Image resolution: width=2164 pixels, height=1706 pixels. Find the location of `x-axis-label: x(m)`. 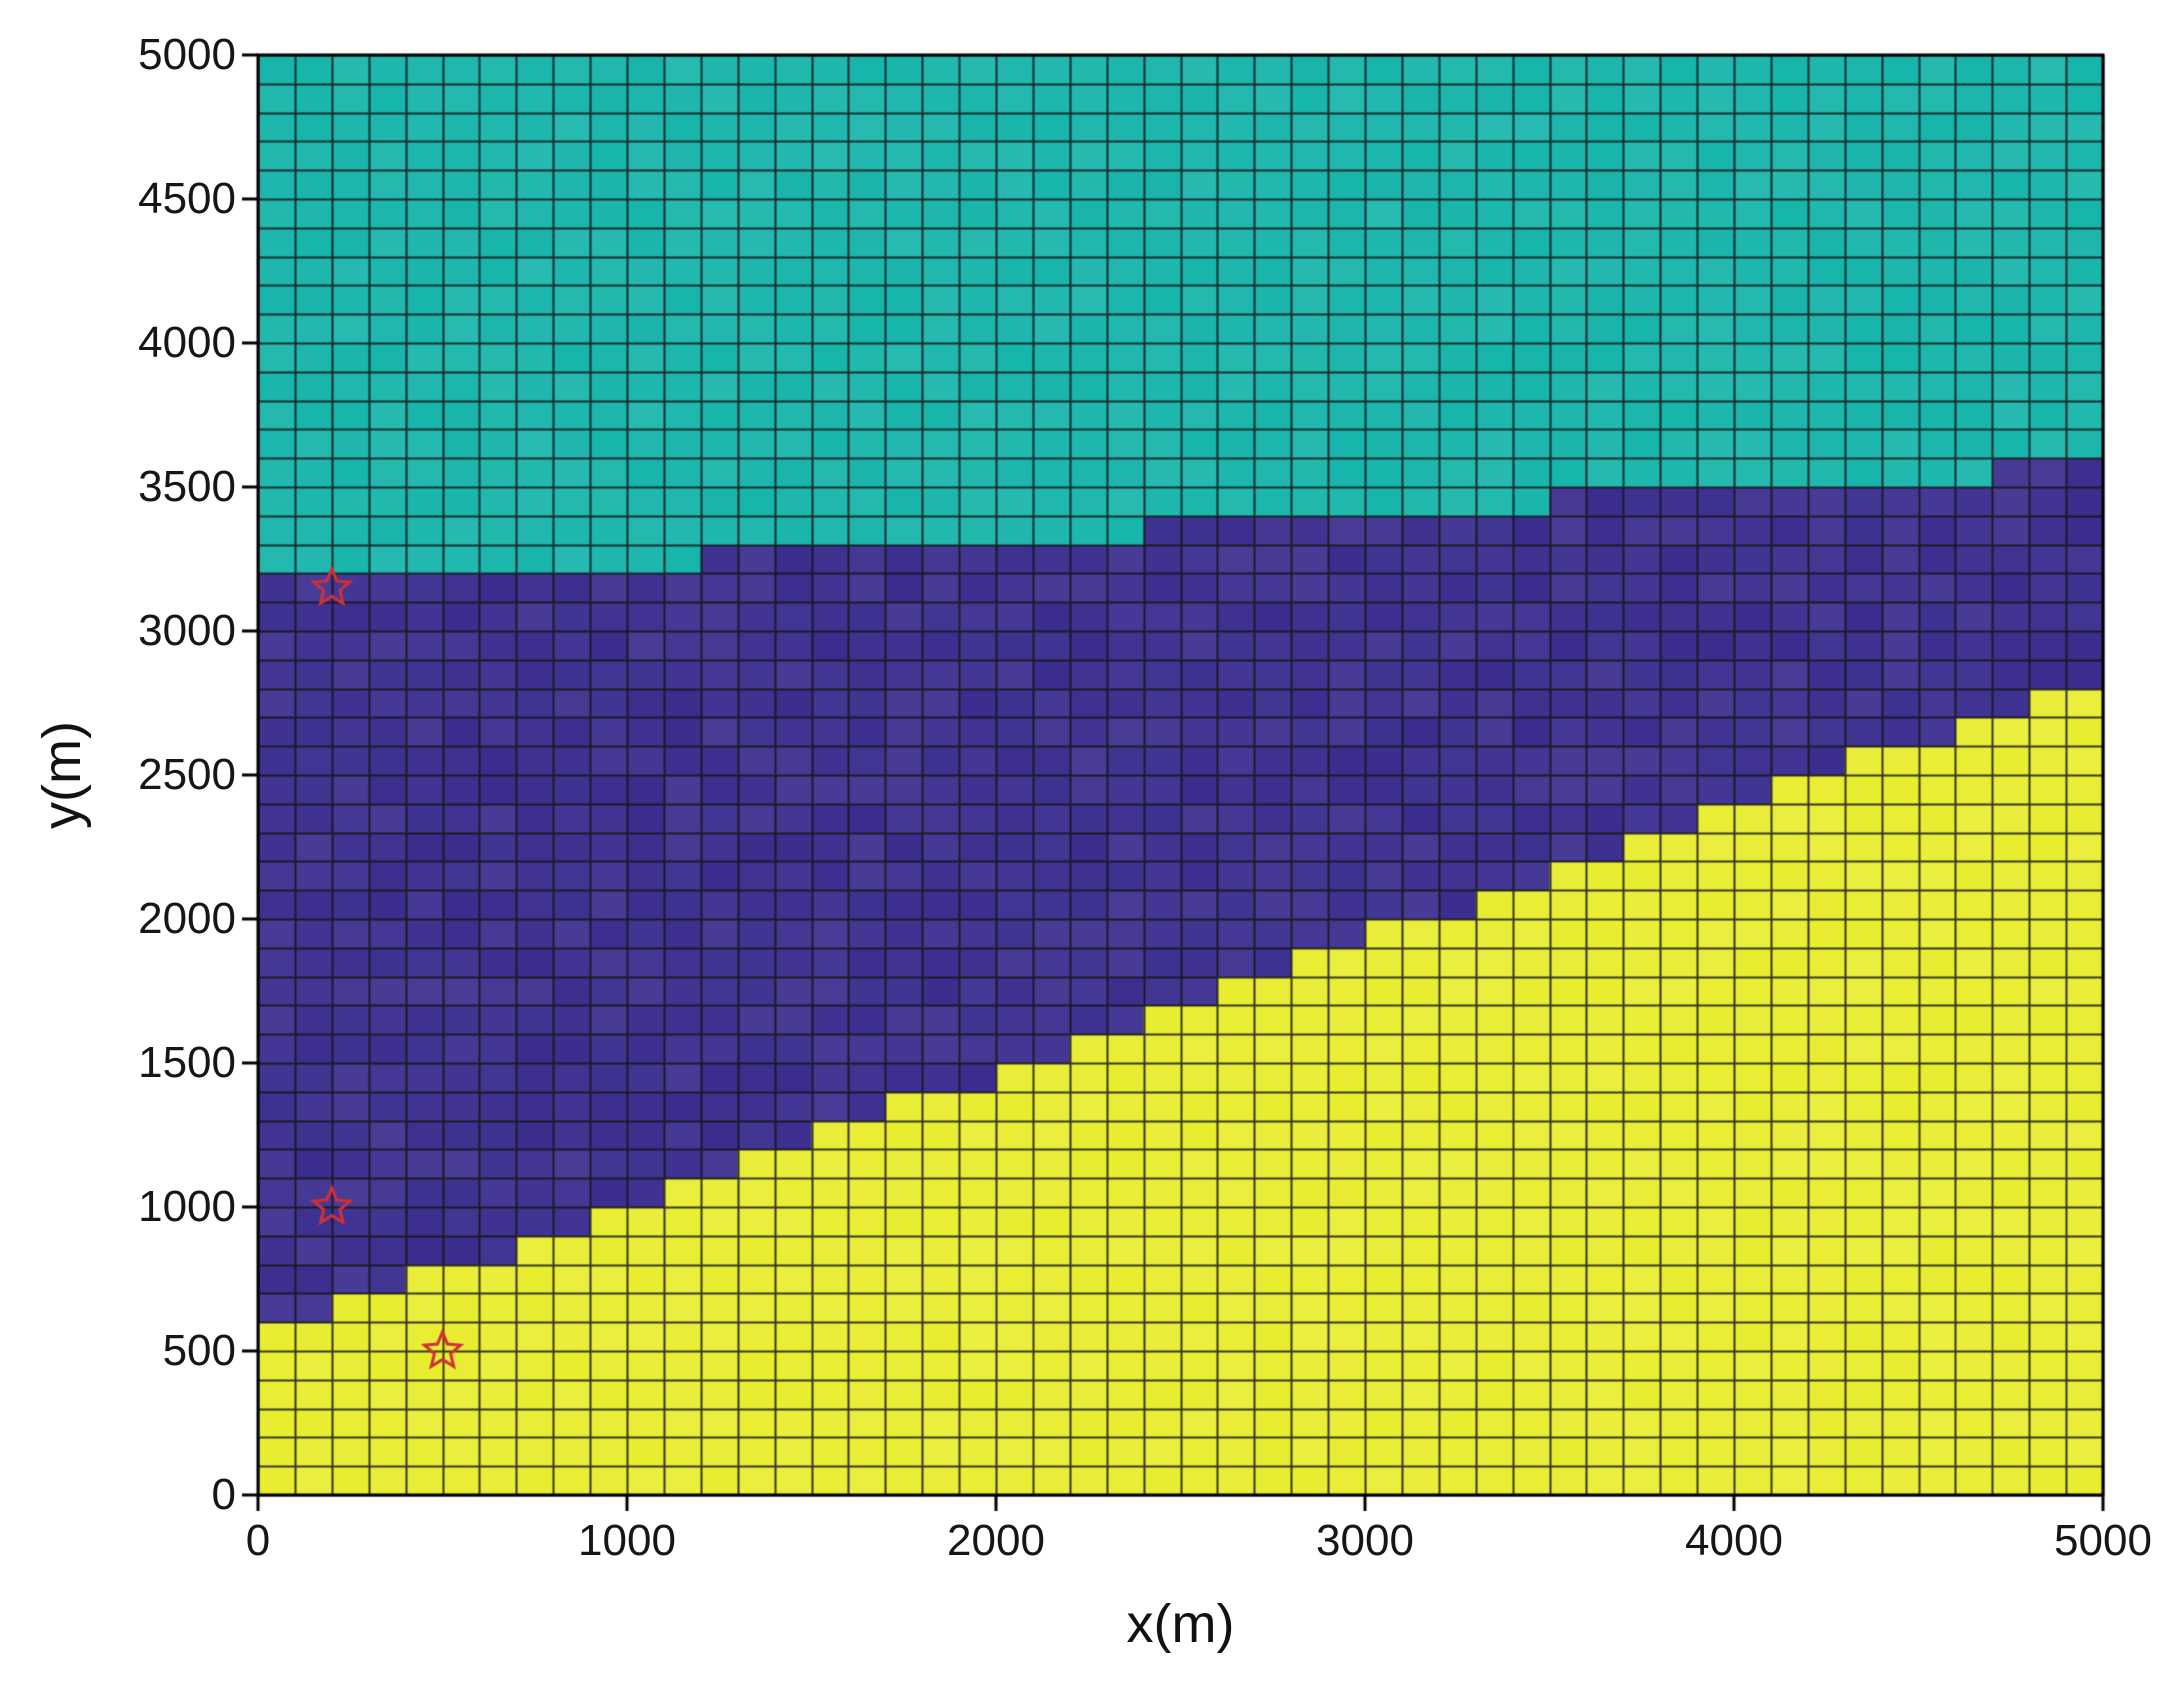

x-axis-label: x(m) is located at coordinates (1180, 1624).